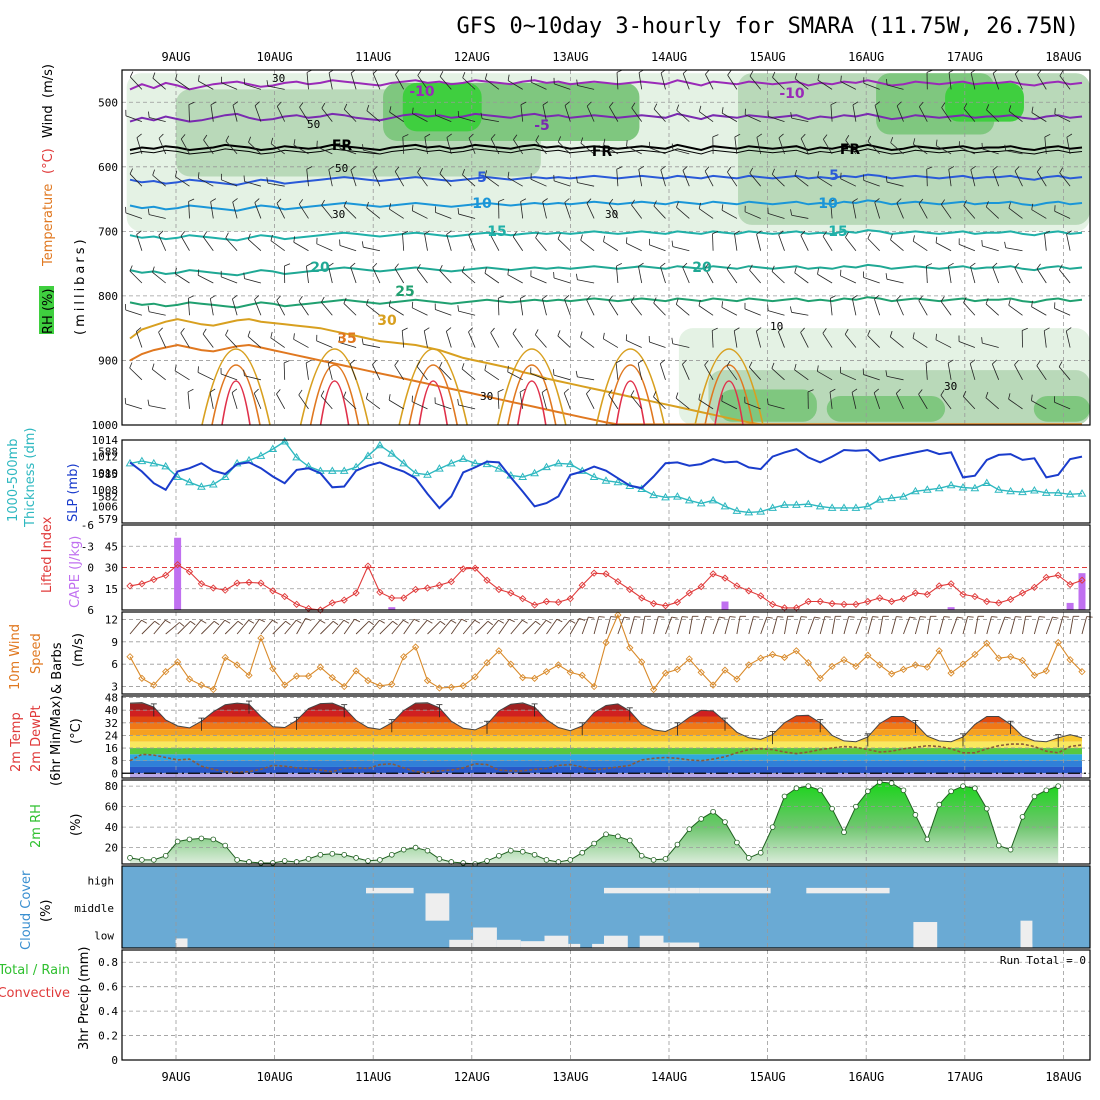 The height and width of the screenshot is (1100, 1100). I want to click on li-tick-label: 0, so click(90, 568).